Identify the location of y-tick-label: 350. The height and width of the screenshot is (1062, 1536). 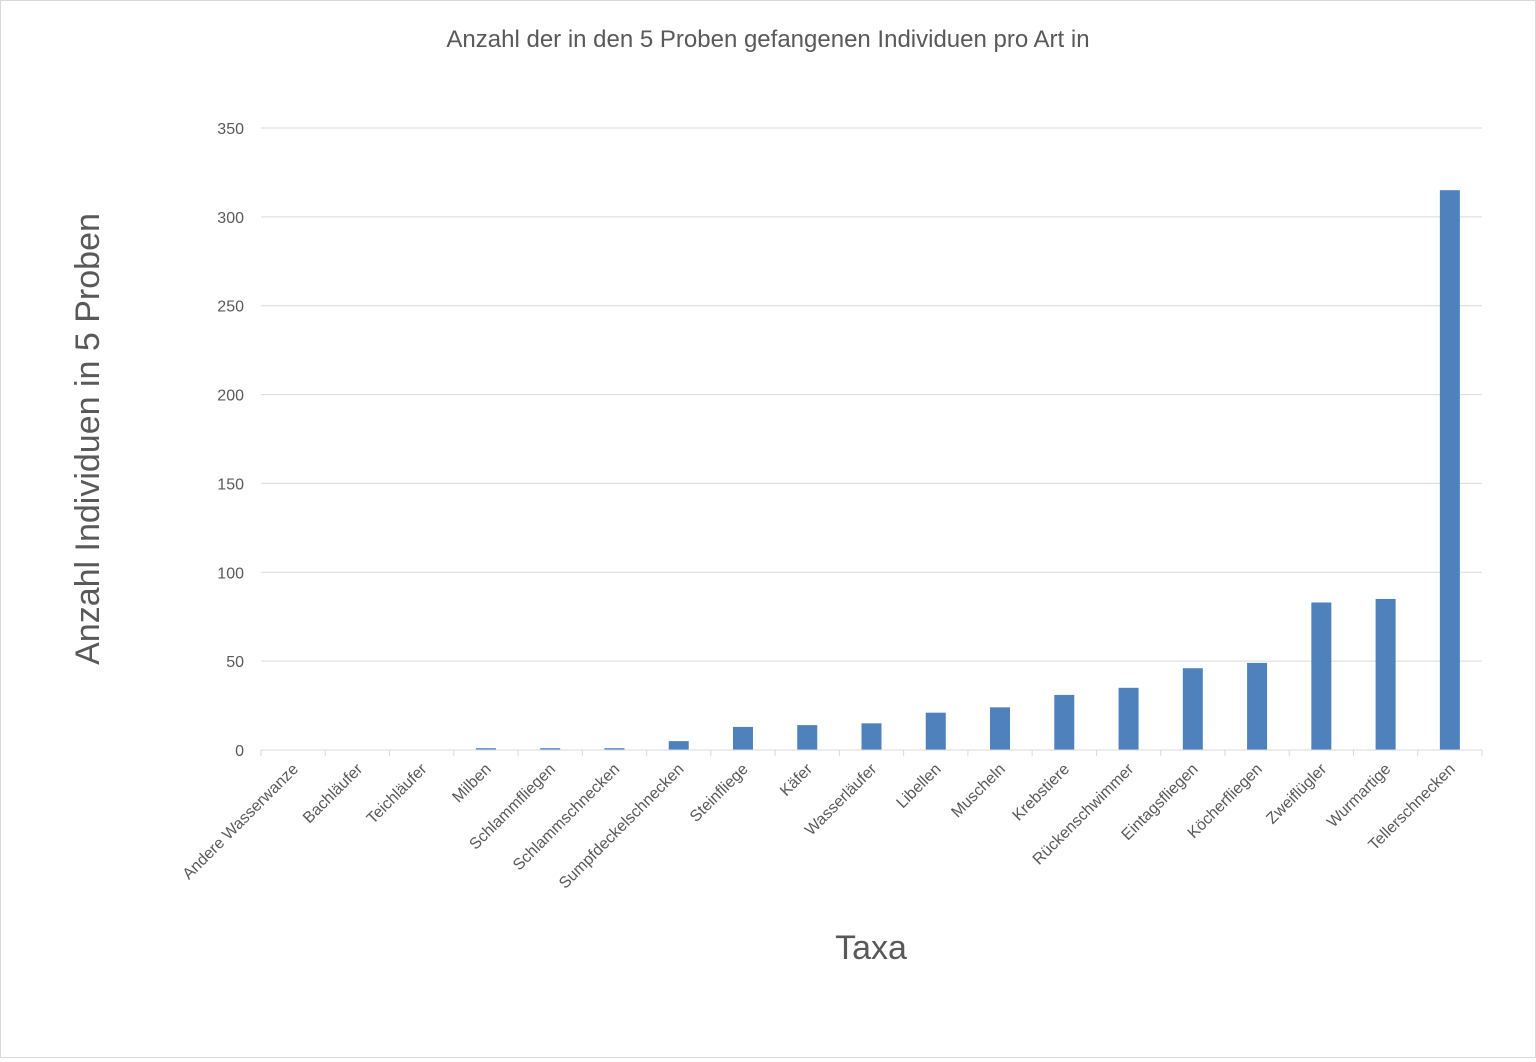
(230, 129).